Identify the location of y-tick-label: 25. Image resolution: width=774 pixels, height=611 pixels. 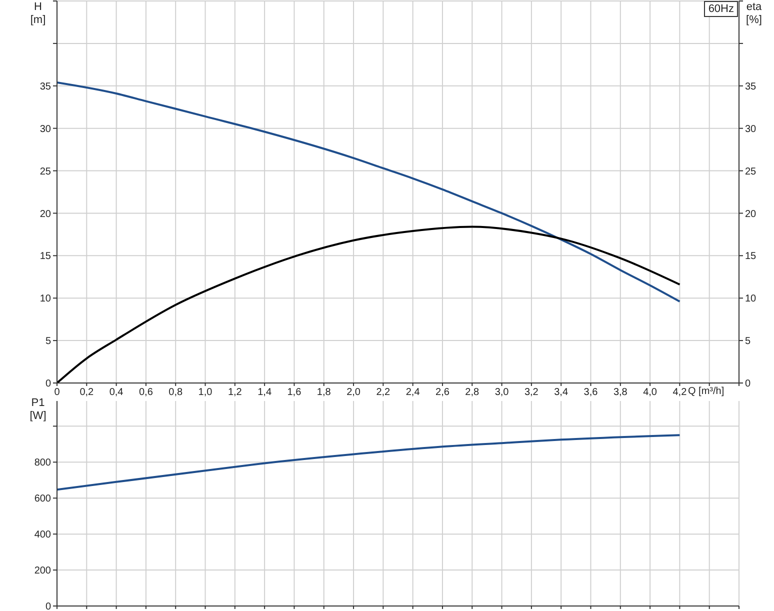
(46, 172).